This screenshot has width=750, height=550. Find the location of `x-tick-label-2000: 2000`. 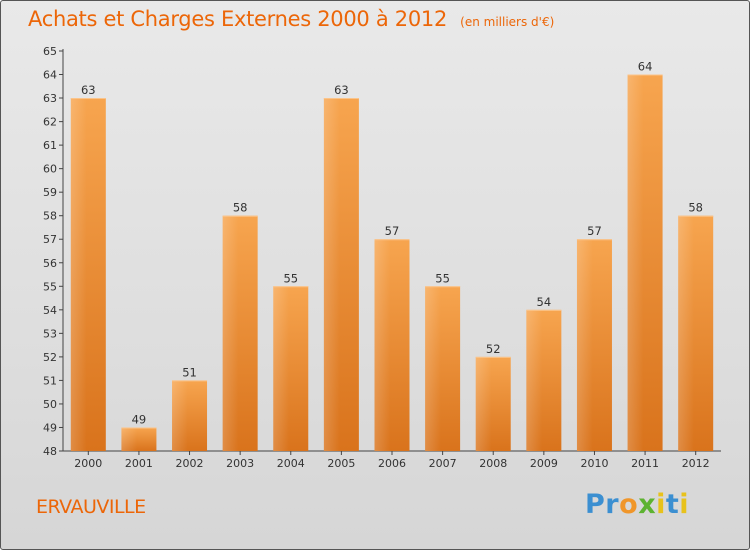

x-tick-label-2000: 2000 is located at coordinates (88, 463).